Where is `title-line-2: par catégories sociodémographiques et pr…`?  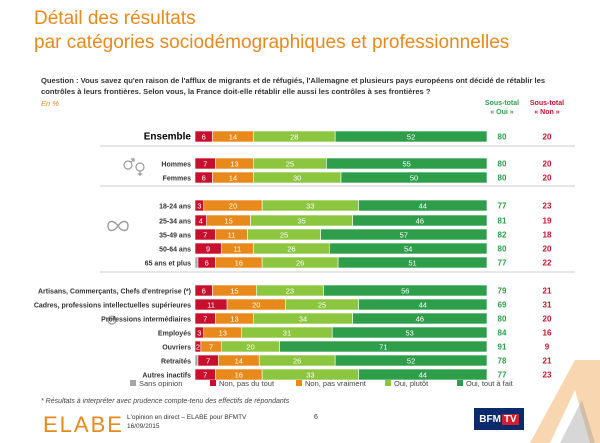 title-line-2: par catégories sociodémographiques et pr… is located at coordinates (272, 42).